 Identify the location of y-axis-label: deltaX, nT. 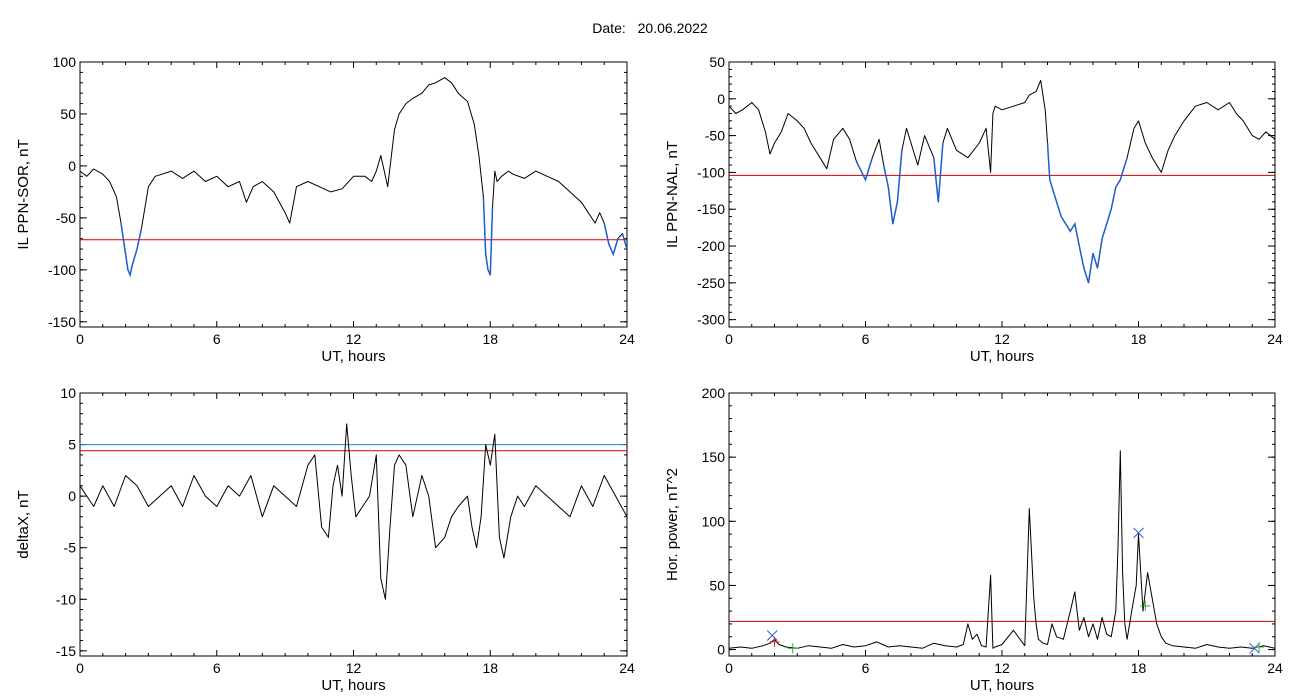
(23, 524).